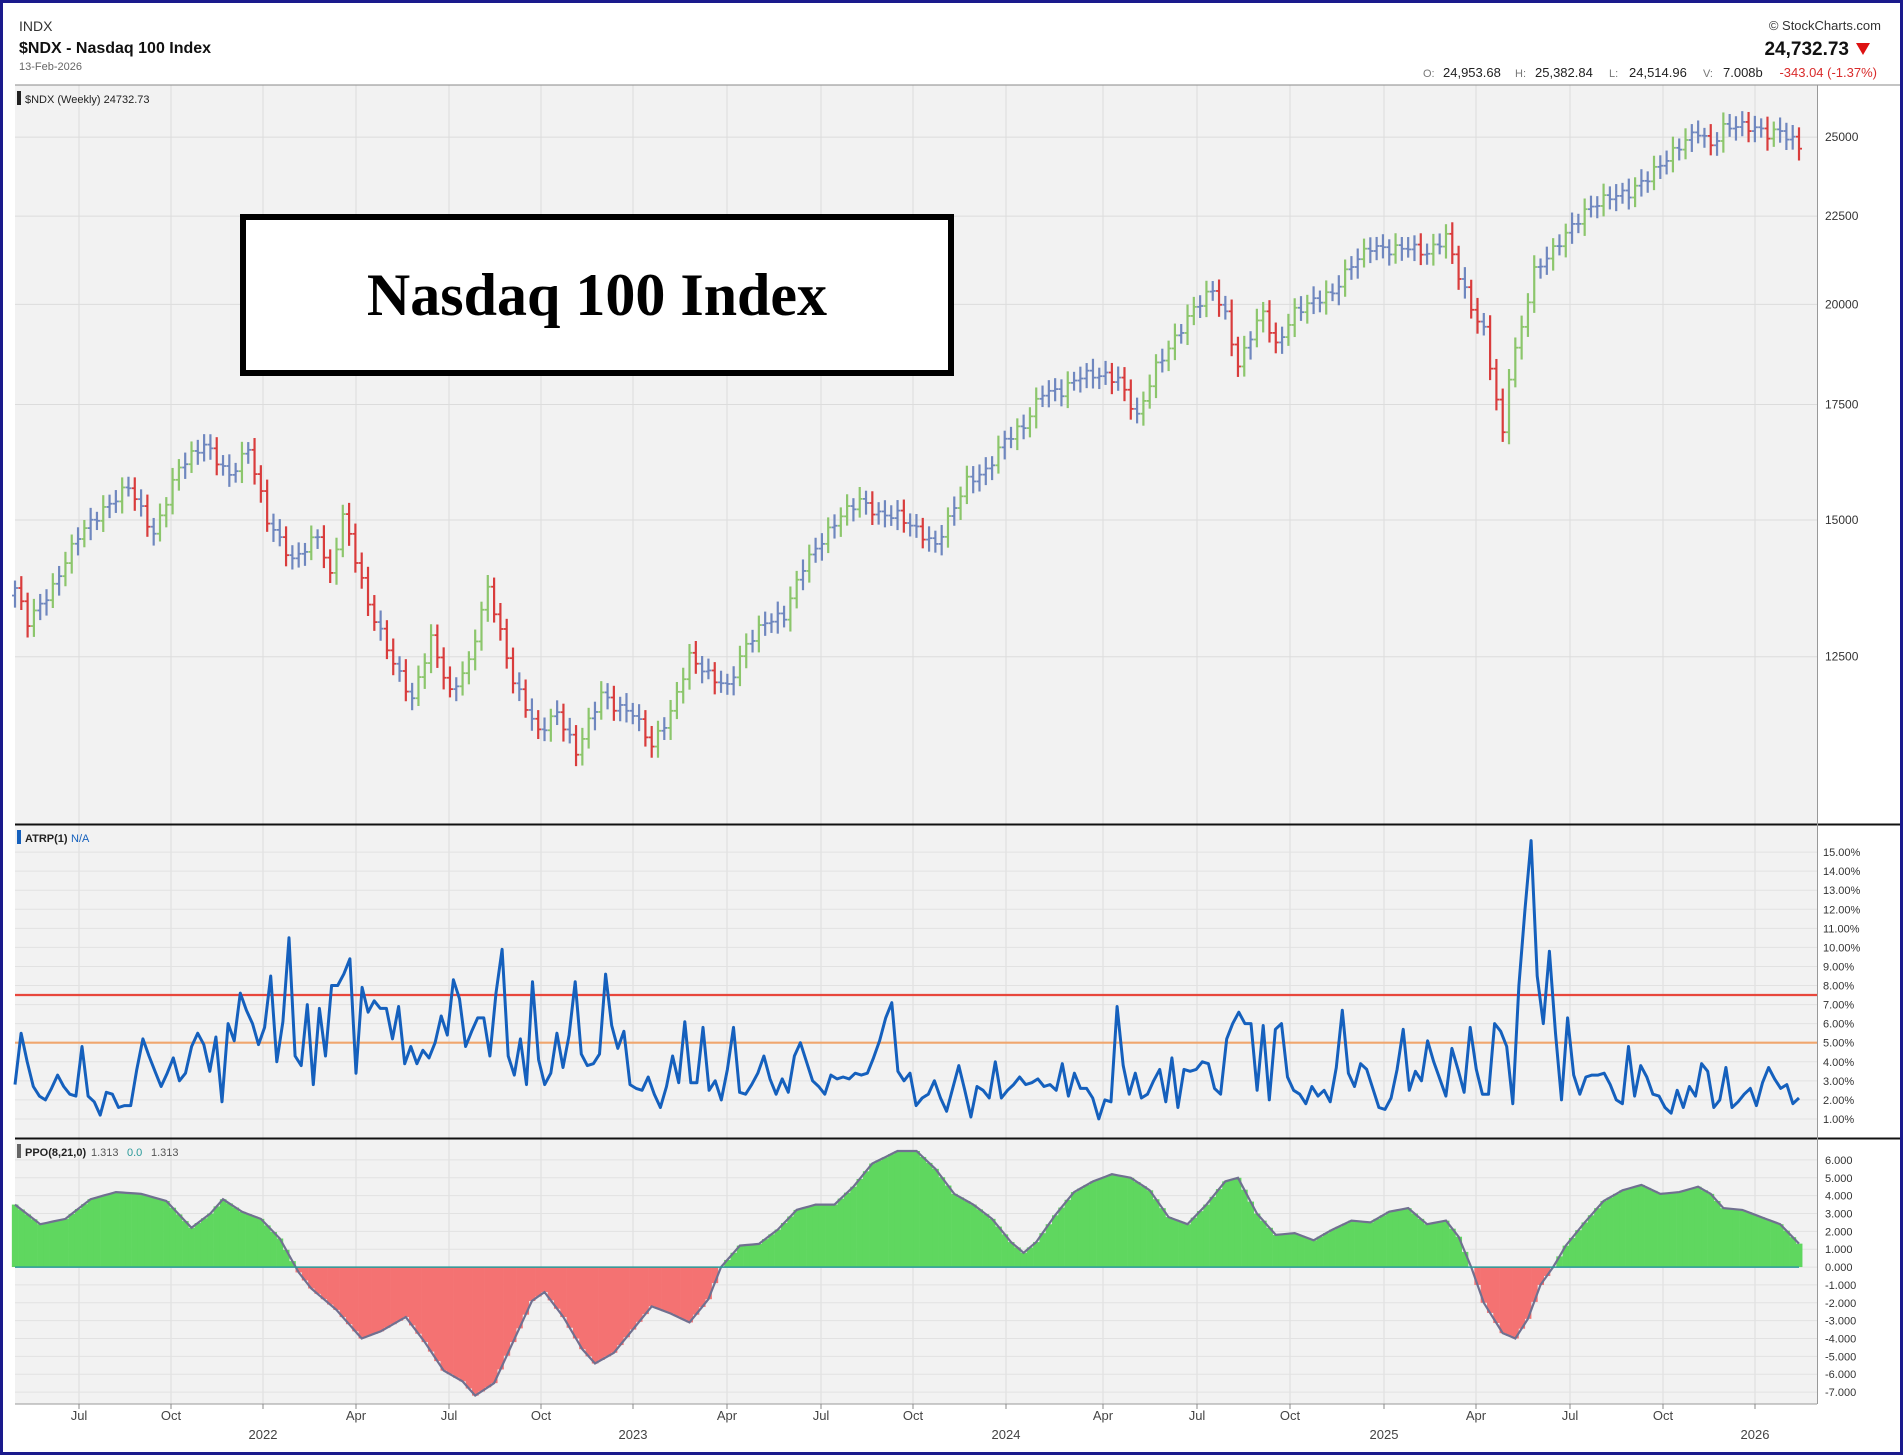 This screenshot has height=1455, width=1903. Describe the element at coordinates (1838, 1063) in the screenshot. I see `atrp-tick-label: 4.00%` at that location.